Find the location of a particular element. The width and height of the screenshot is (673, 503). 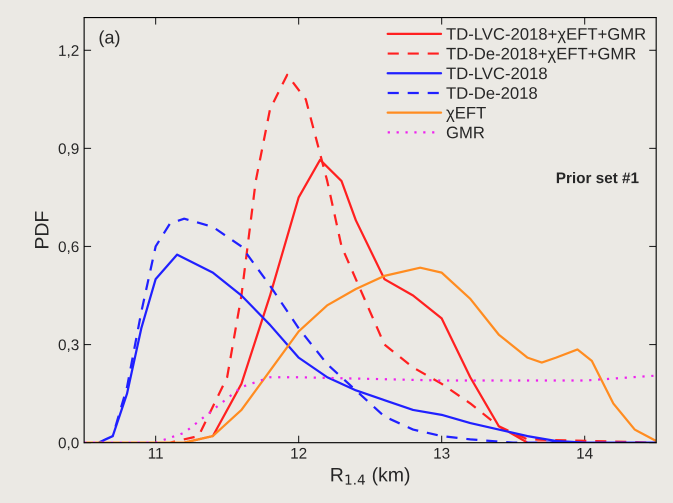

legend-label: TD-LVC-2018 is located at coordinates (496, 73).